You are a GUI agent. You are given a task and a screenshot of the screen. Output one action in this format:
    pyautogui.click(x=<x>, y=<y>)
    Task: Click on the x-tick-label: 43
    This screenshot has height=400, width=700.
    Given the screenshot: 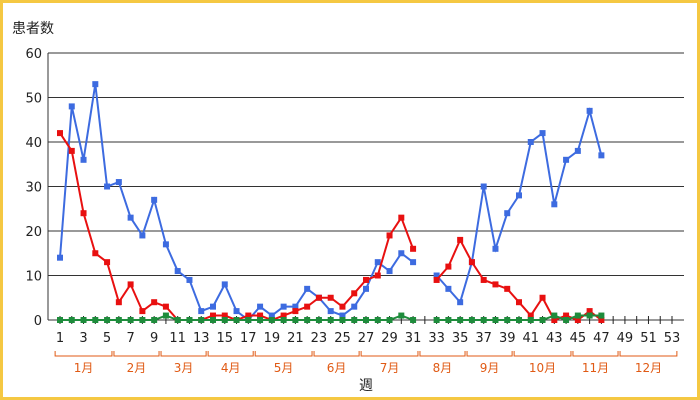 What is the action you would take?
    pyautogui.click(x=554, y=338)
    